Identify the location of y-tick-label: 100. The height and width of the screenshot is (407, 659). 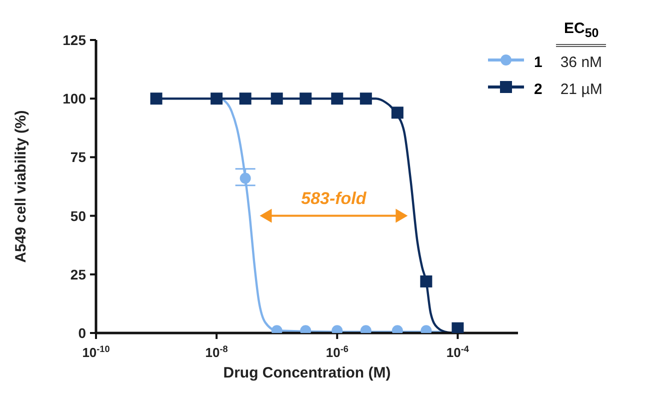
(74, 98).